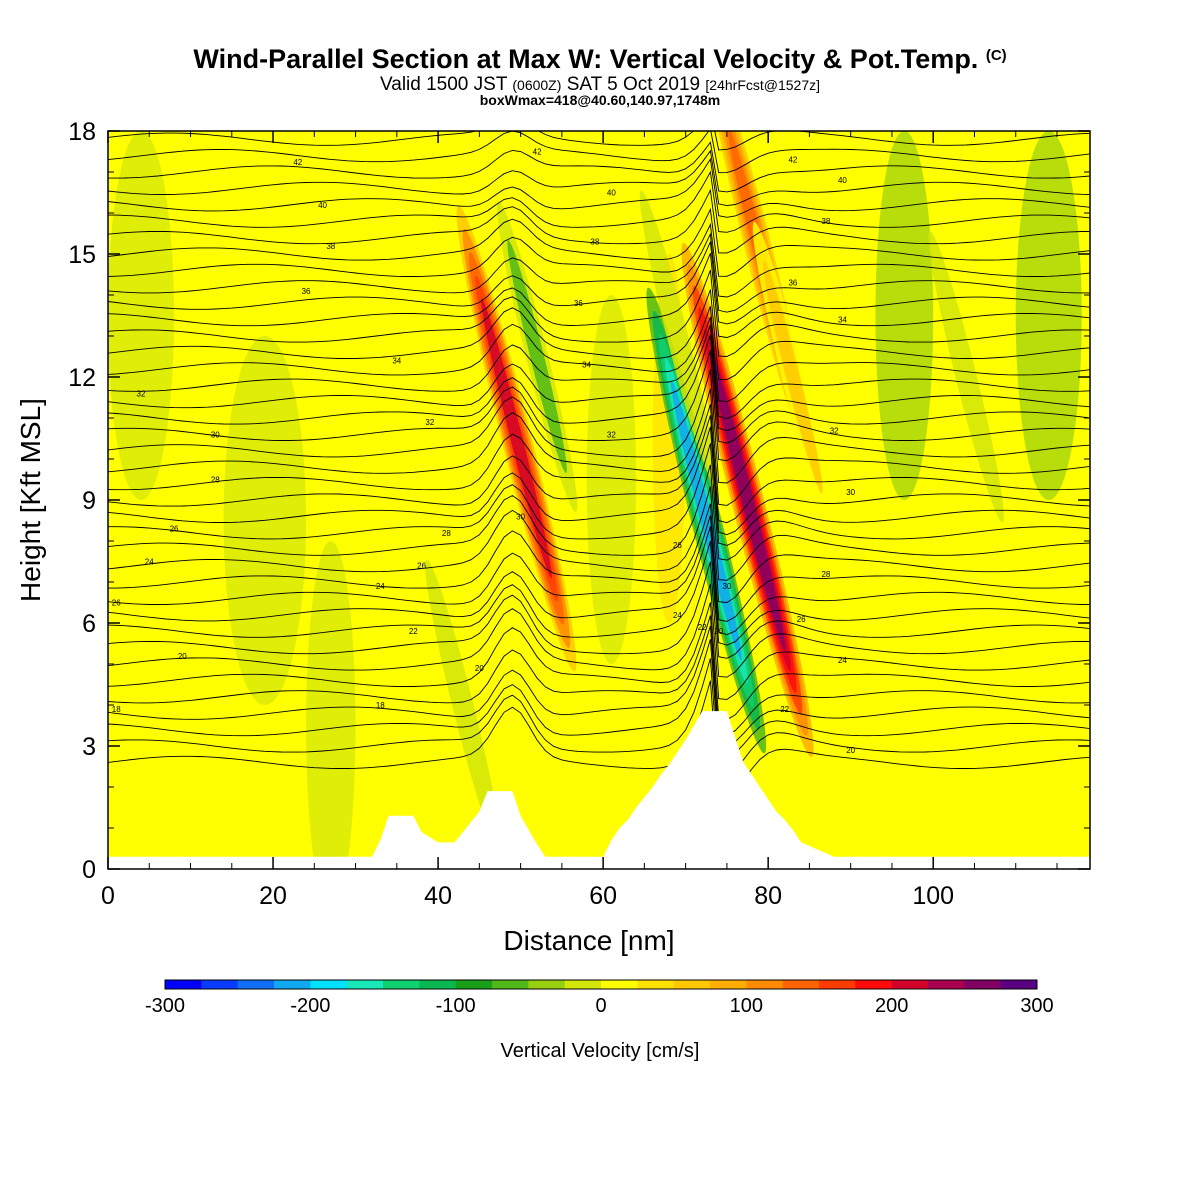  I want to click on colorbar-tick-label: 300, so click(1036, 1006).